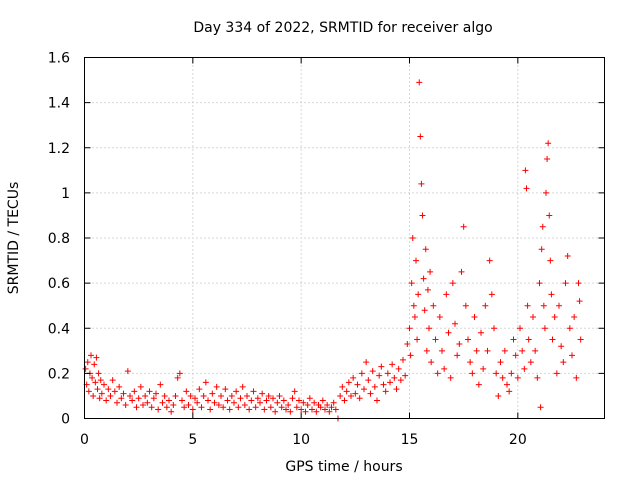 The height and width of the screenshot is (480, 640). Describe the element at coordinates (59, 104) in the screenshot. I see `y-tick-label: 1.4` at that location.